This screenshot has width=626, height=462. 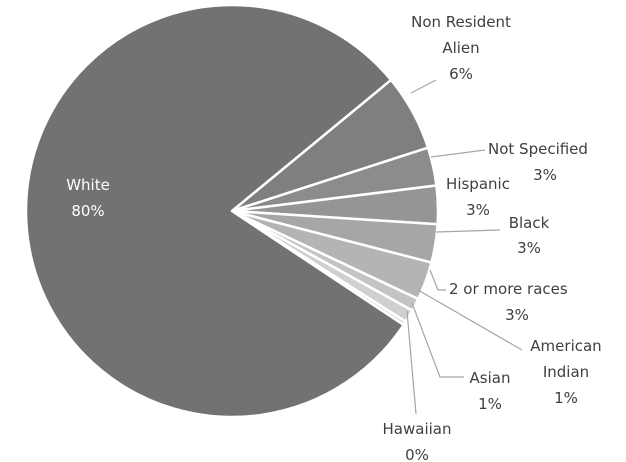 What do you see at coordinates (87, 211) in the screenshot?
I see `slice-value-white: 80%` at bounding box center [87, 211].